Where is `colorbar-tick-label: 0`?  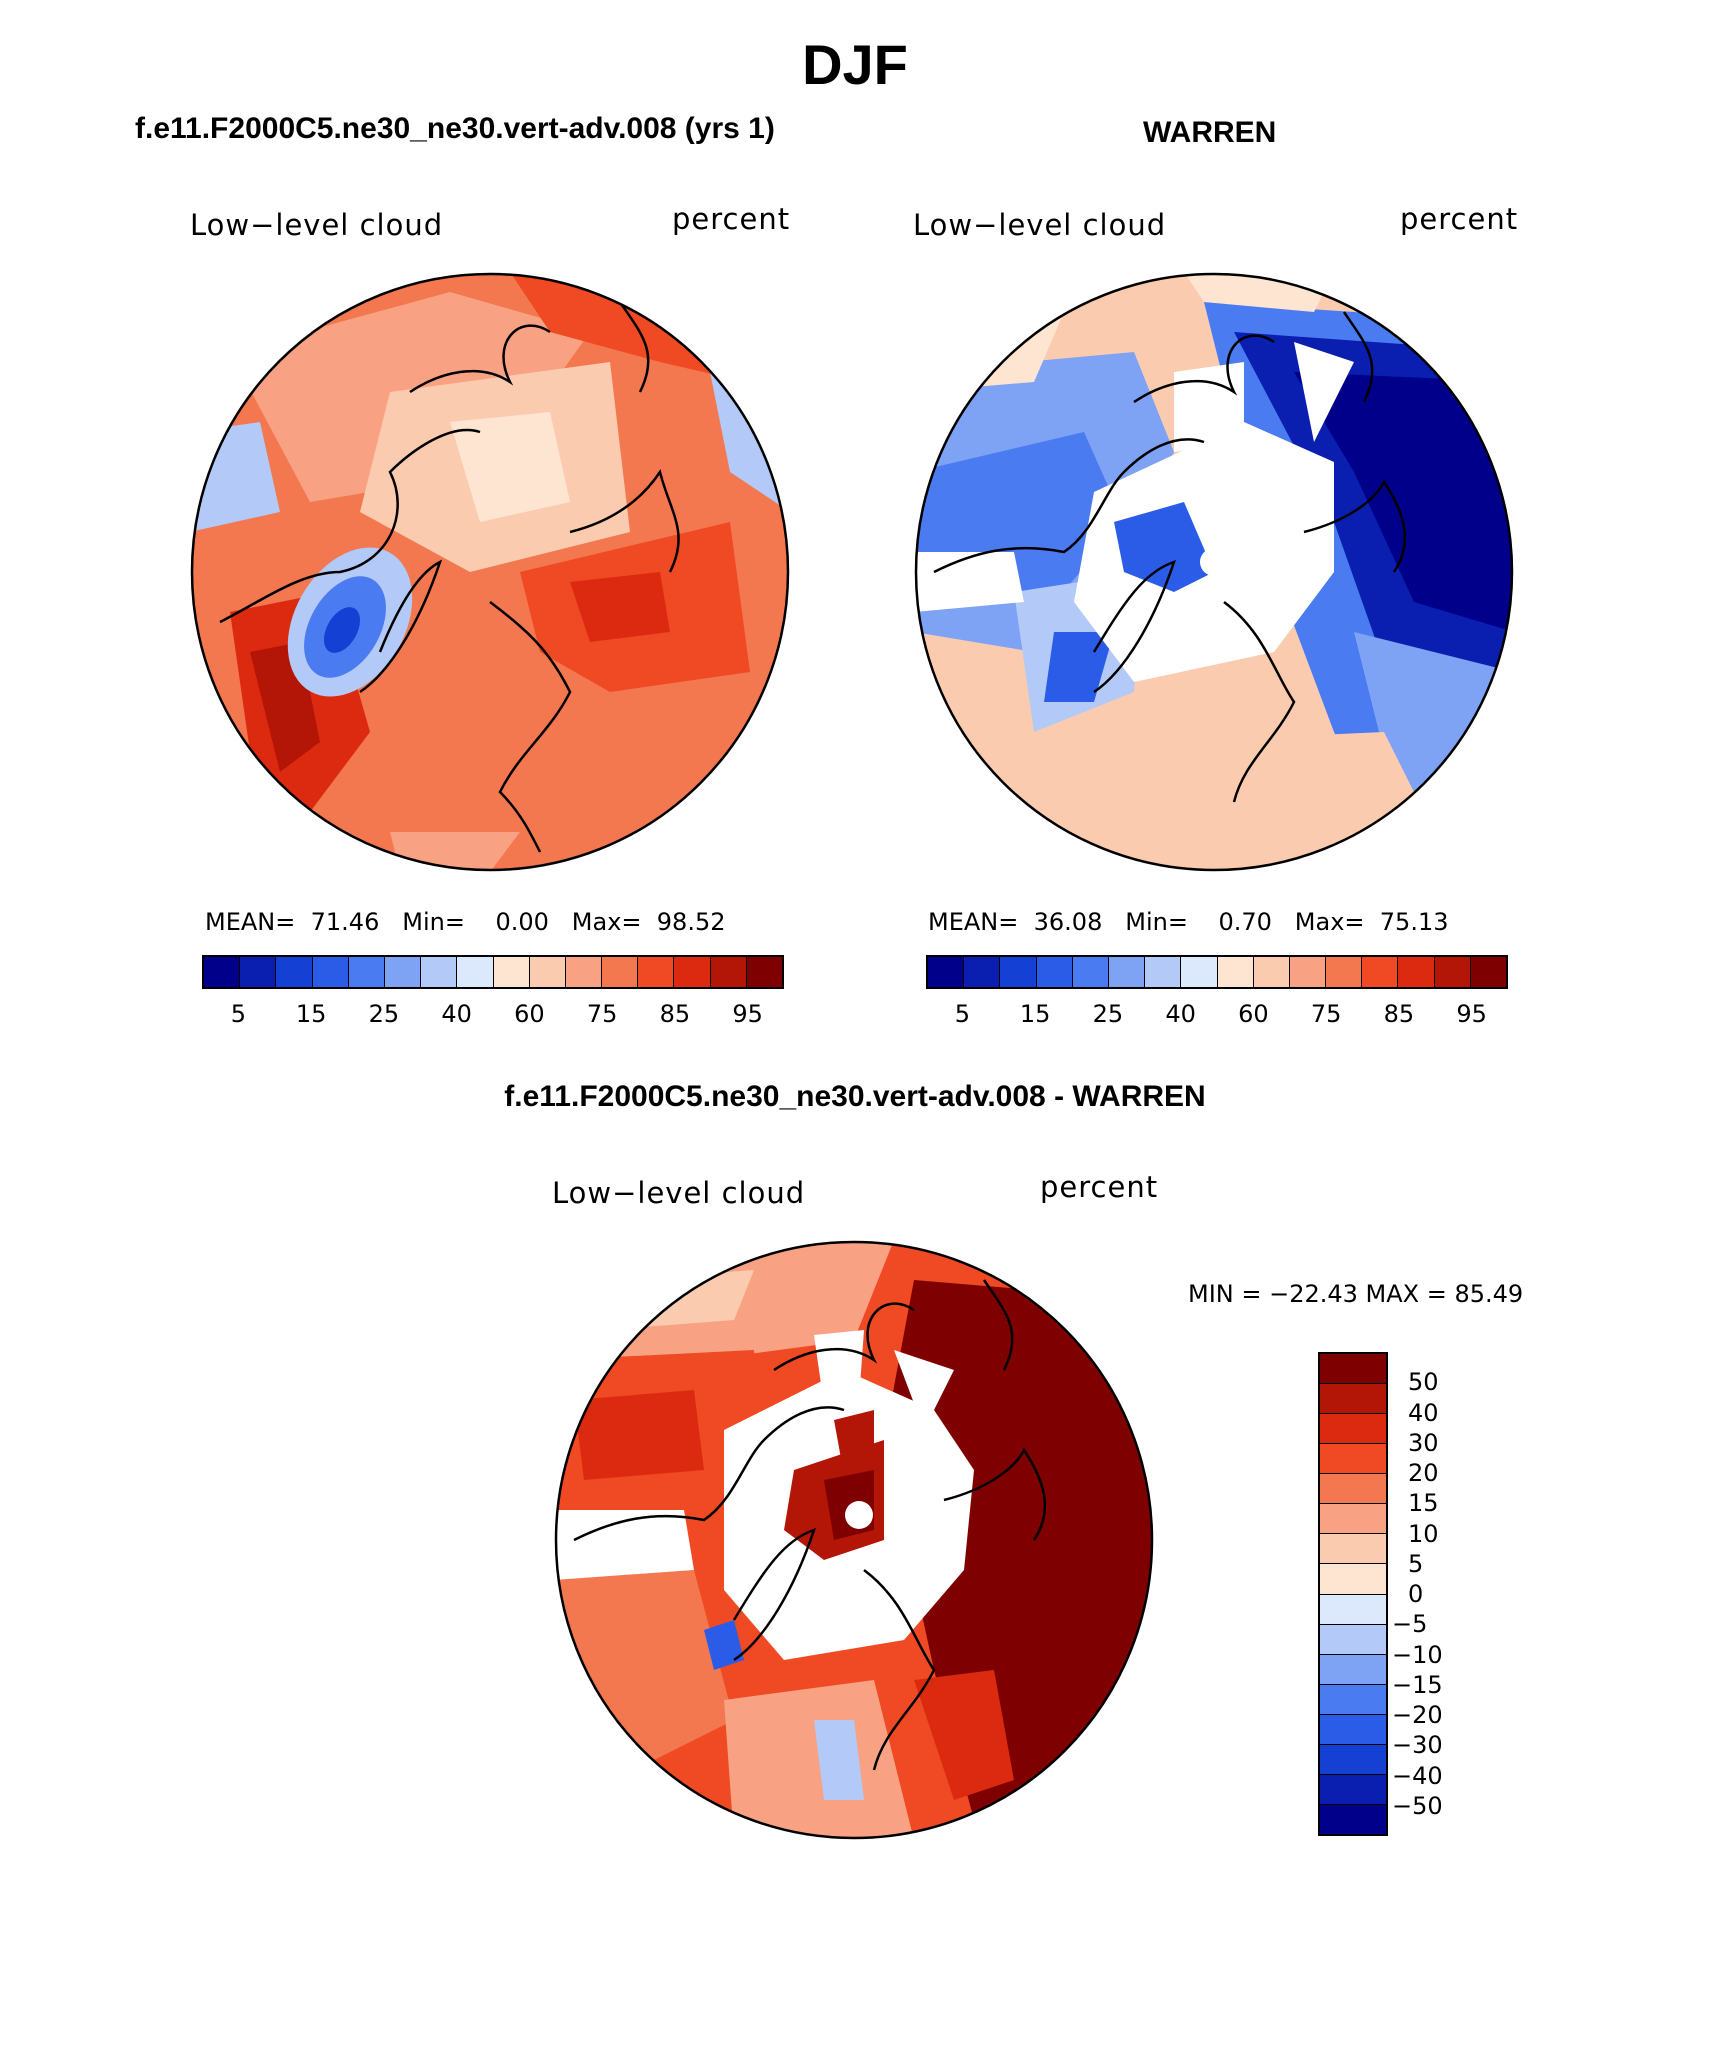 colorbar-tick-label: 0 is located at coordinates (1416, 1594).